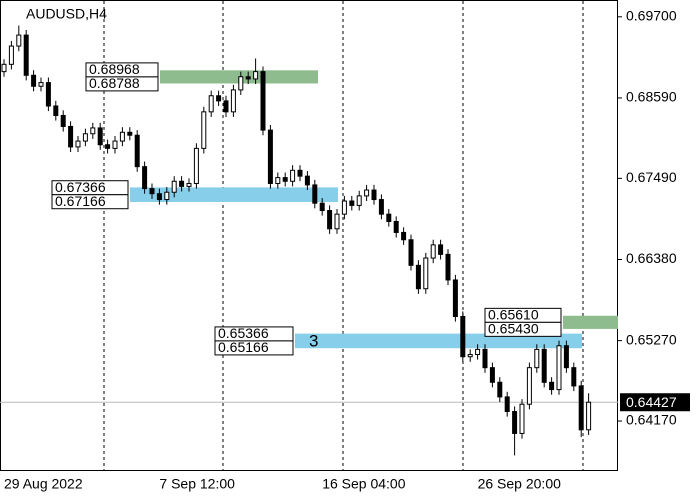 This screenshot has height=500, width=700. I want to click on x-tick-label: 26 Sep 20:00, so click(520, 484).